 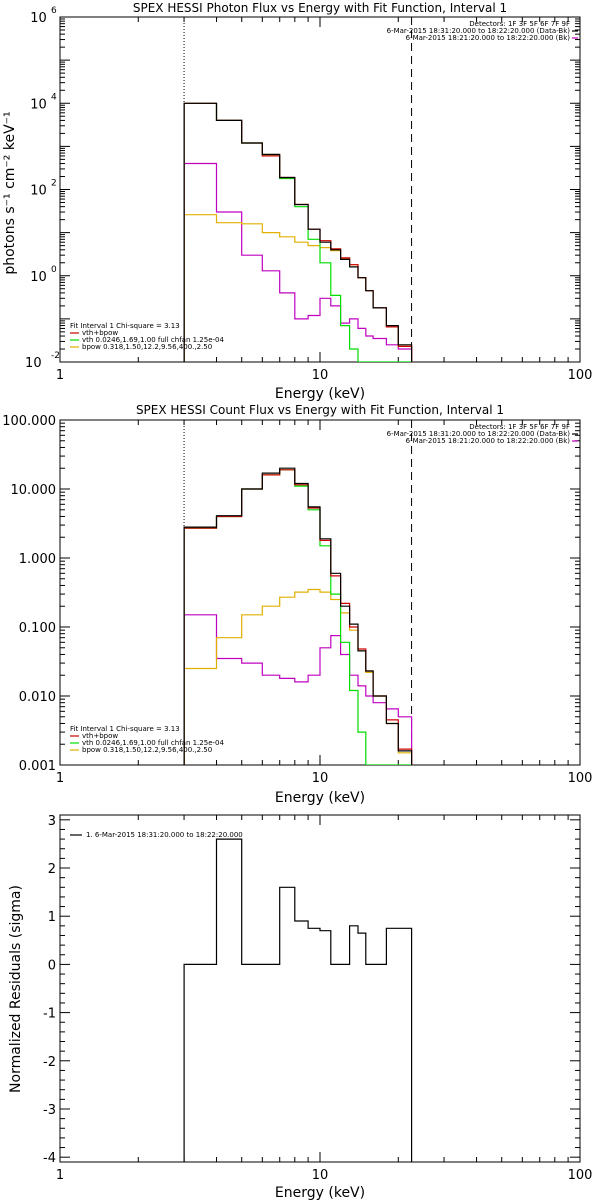 I want to click on count-flux-y-tick-label: 0.010, so click(x=37, y=697).